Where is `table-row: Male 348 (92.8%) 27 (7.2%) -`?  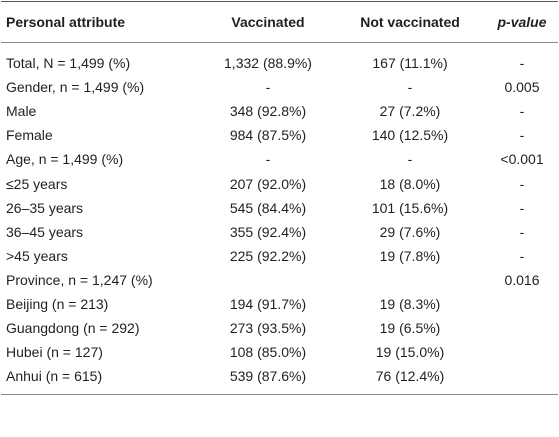
table-row: Male 348 (92.8%) 27 (7.2%) - is located at coordinates (279, 111).